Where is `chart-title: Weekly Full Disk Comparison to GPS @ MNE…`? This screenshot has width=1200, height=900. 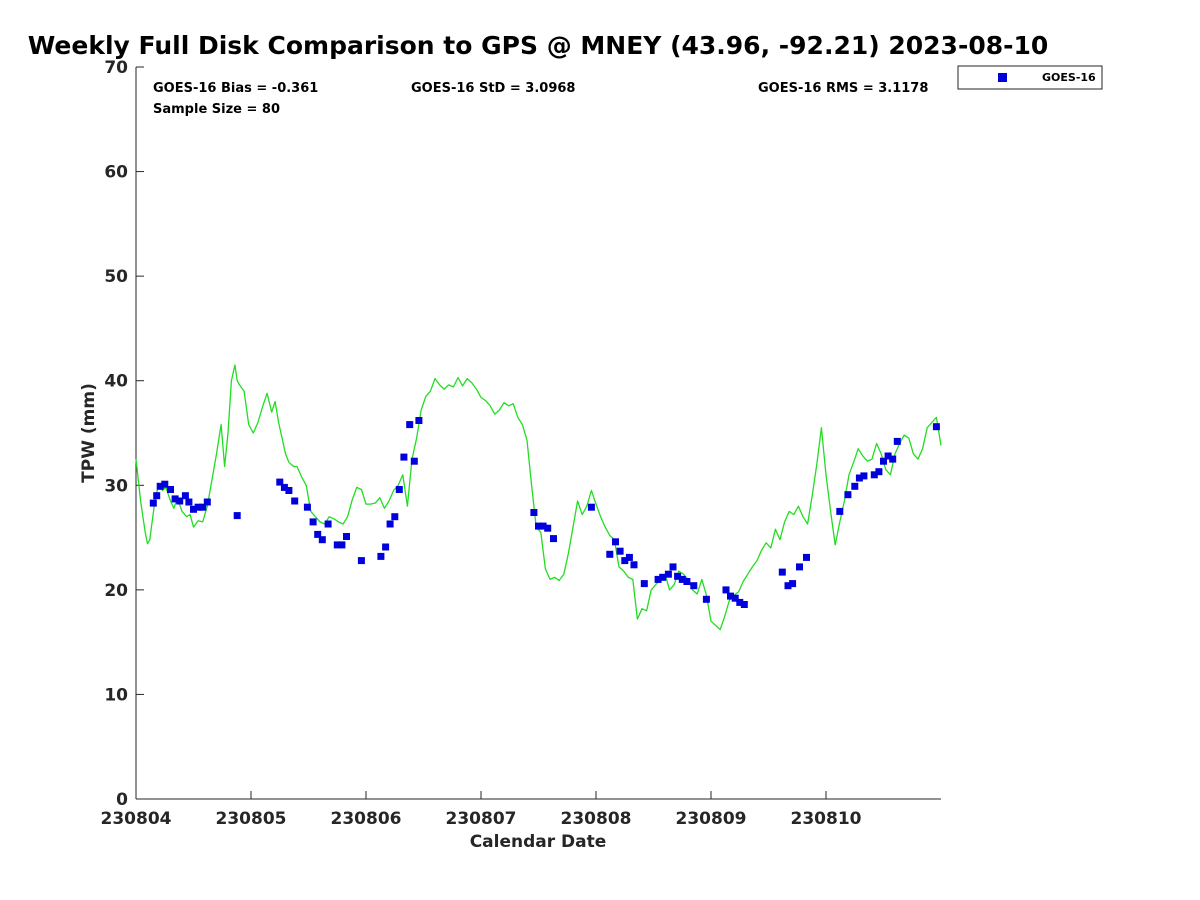
chart-title: Weekly Full Disk Comparison to GPS @ MNE… is located at coordinates (538, 45).